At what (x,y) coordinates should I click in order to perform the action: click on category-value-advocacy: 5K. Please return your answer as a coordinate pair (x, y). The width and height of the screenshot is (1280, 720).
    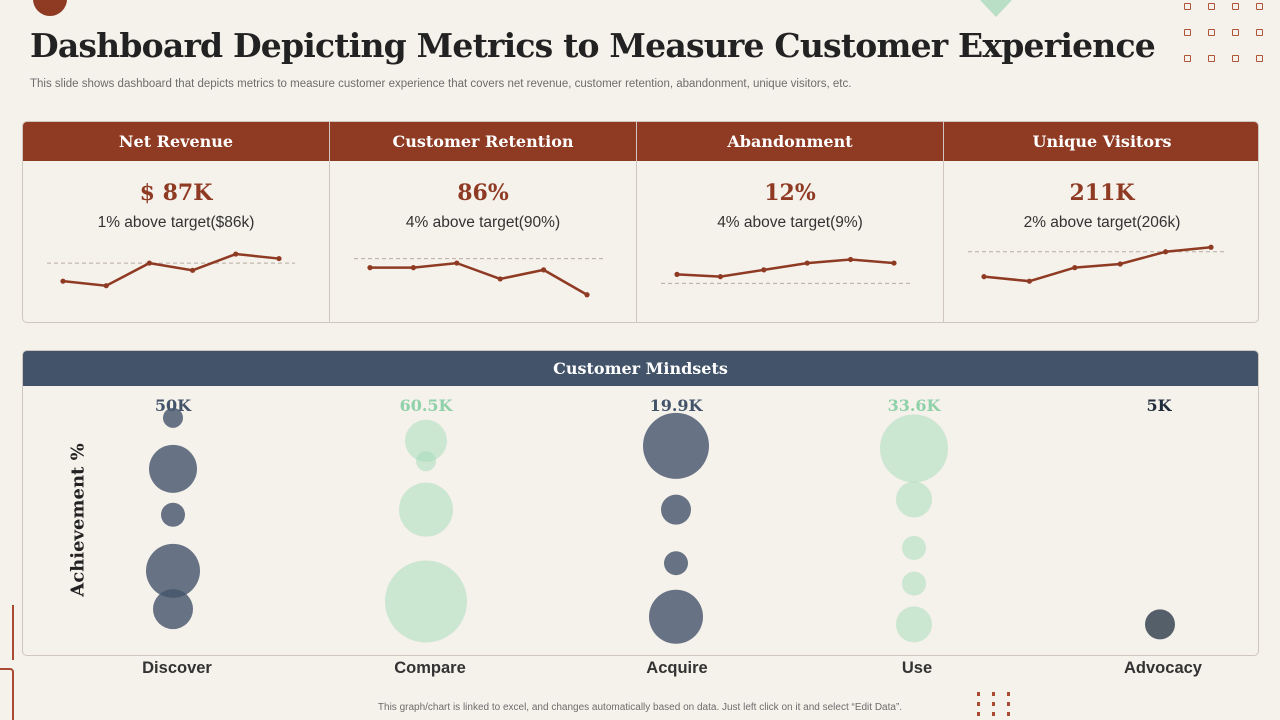
    Looking at the image, I should click on (1159, 405).